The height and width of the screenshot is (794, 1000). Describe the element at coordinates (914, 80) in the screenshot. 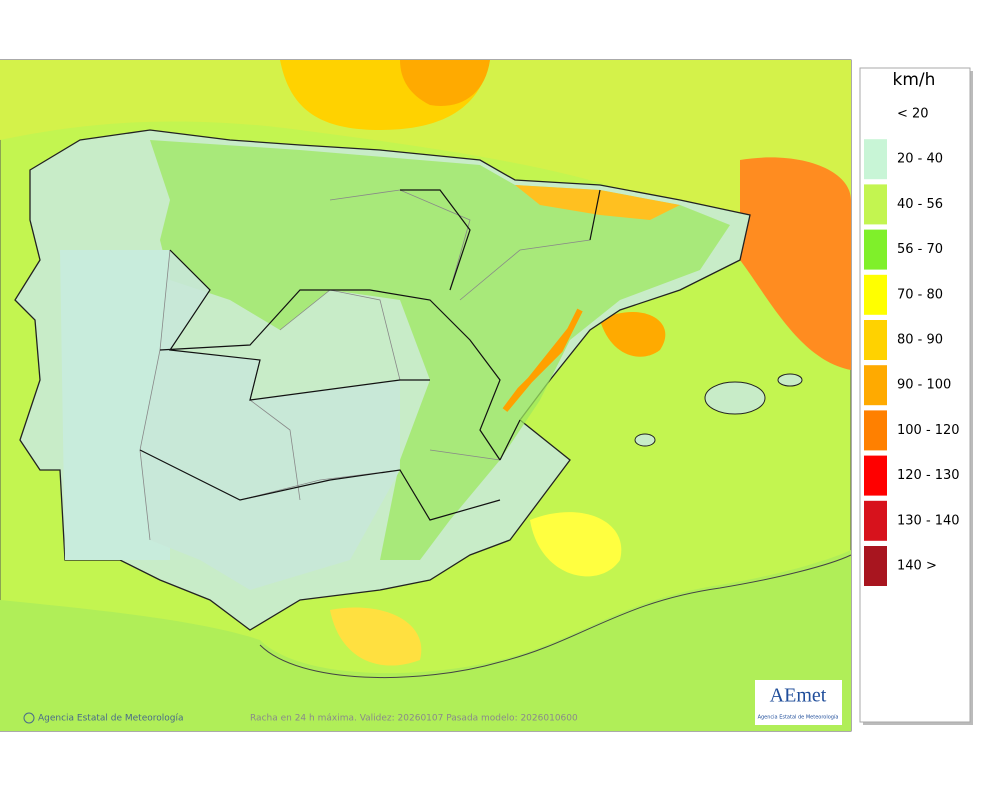

I see `legend-unit: km/h` at that location.